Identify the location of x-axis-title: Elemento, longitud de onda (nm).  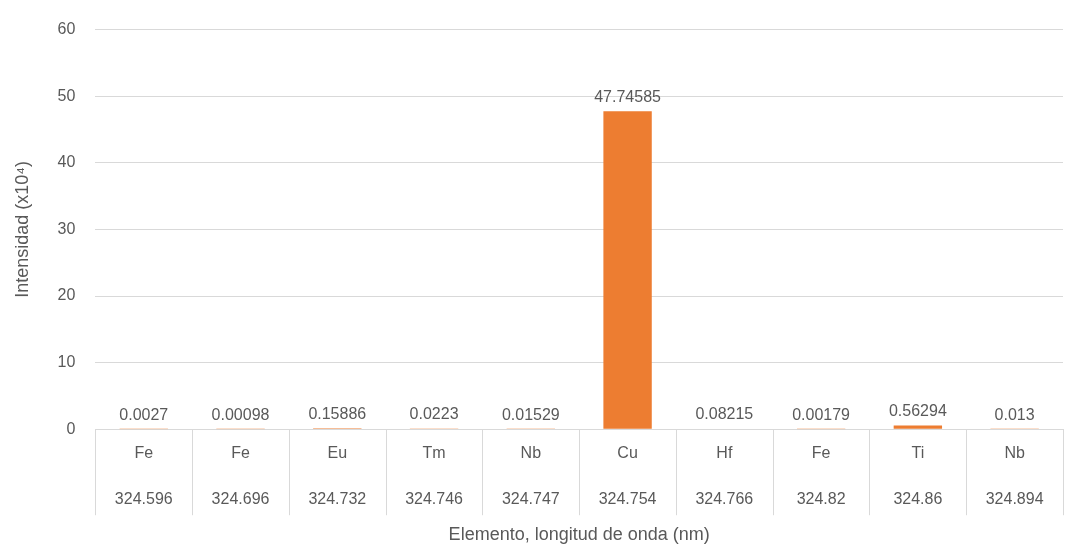
(579, 534).